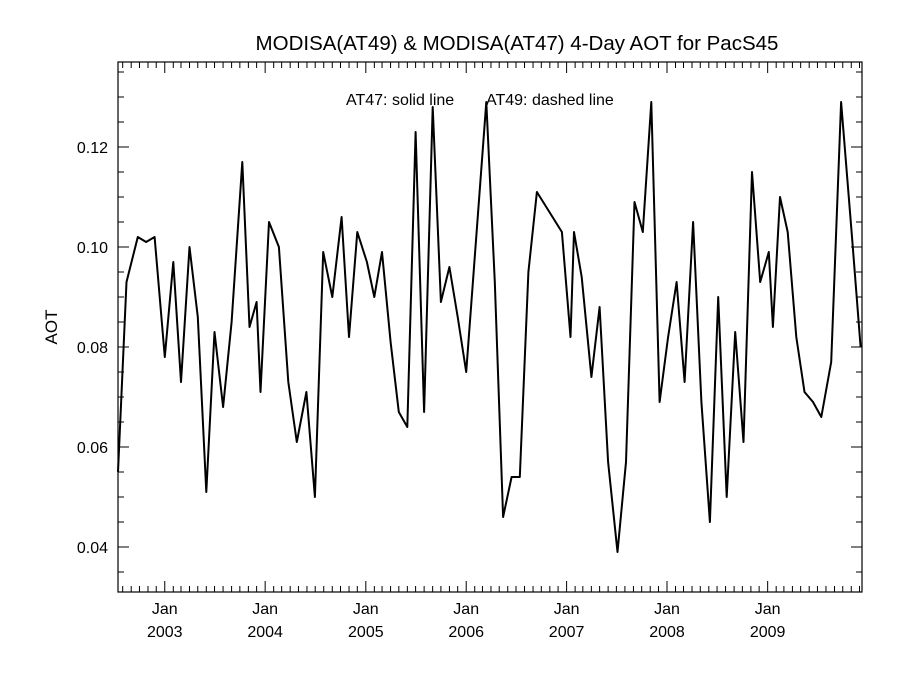 The width and height of the screenshot is (900, 675). What do you see at coordinates (567, 632) in the screenshot?
I see `x-tick-label-year: 2007` at bounding box center [567, 632].